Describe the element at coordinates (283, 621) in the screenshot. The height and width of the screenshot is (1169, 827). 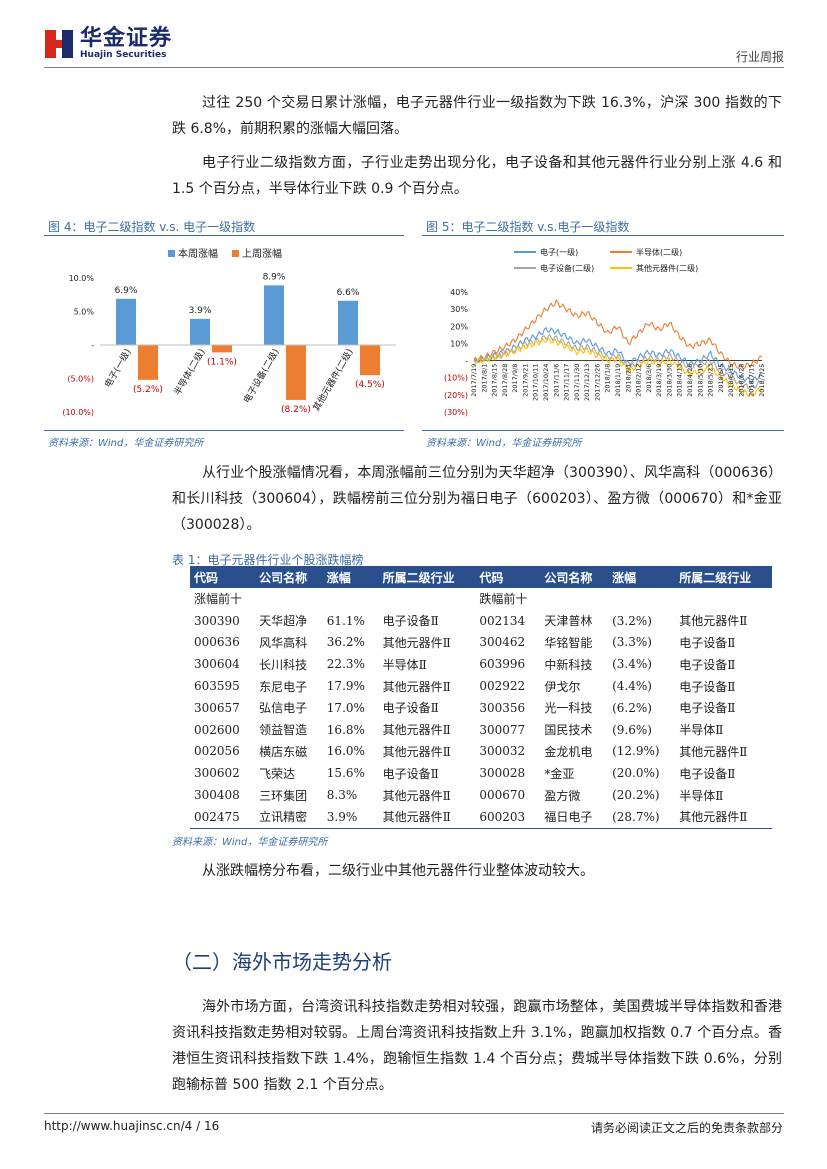
I see `cell-company: 天华超净` at that location.